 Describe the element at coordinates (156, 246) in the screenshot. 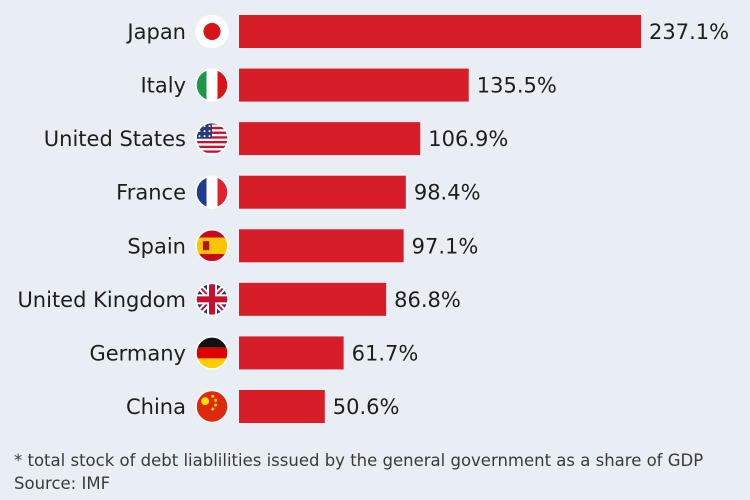

I see `category-label: Spain` at that location.